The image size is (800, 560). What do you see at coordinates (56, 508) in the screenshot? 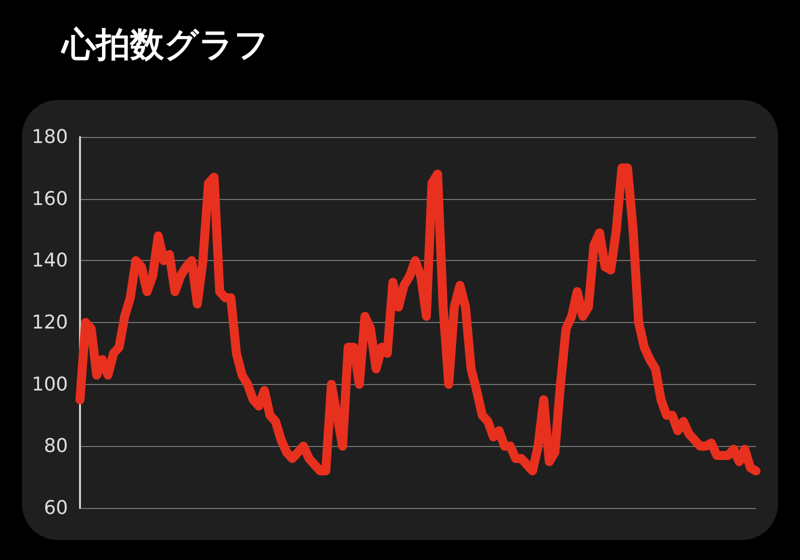
I see `y-tick-label: 60` at bounding box center [56, 508].